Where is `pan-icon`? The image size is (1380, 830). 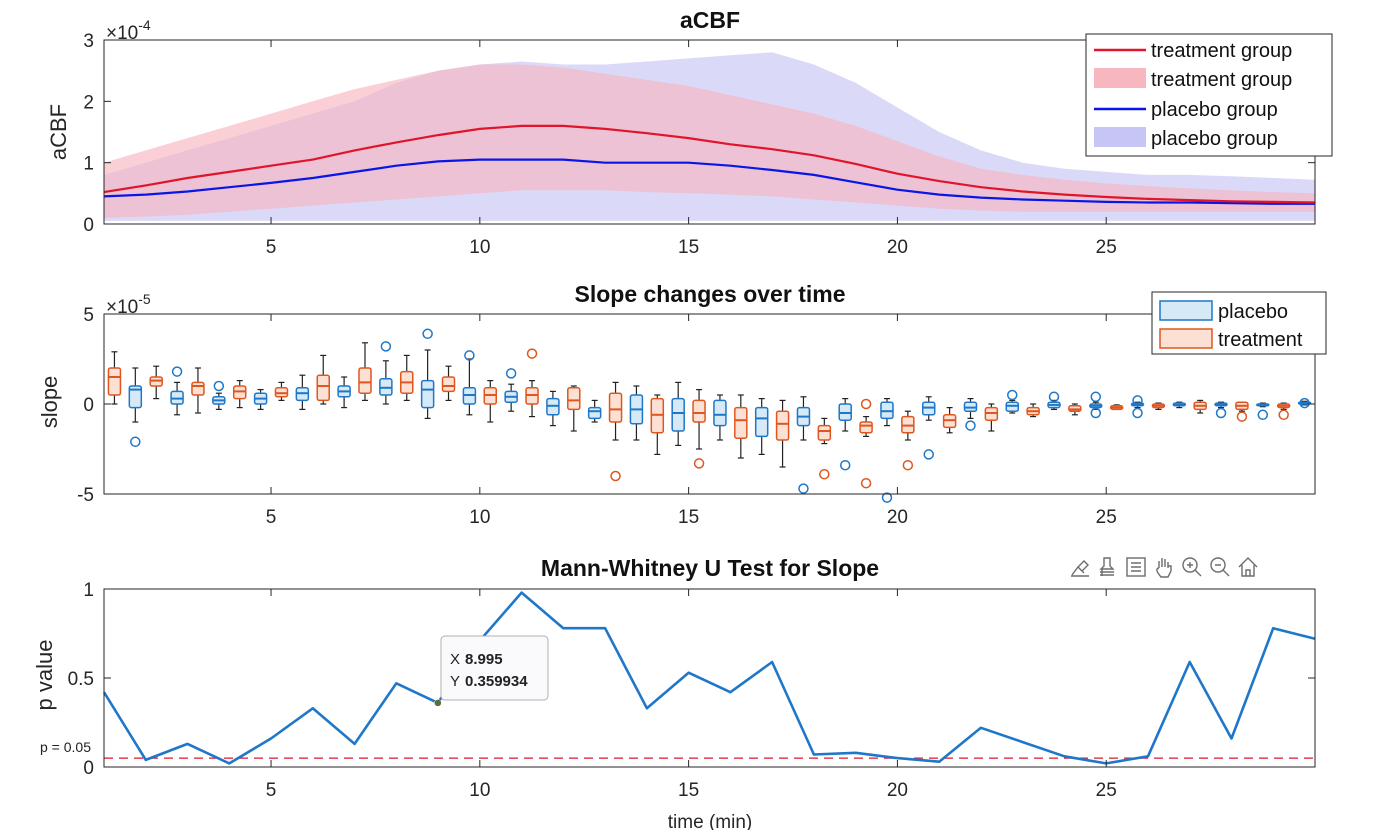 pan-icon is located at coordinates (1164, 567).